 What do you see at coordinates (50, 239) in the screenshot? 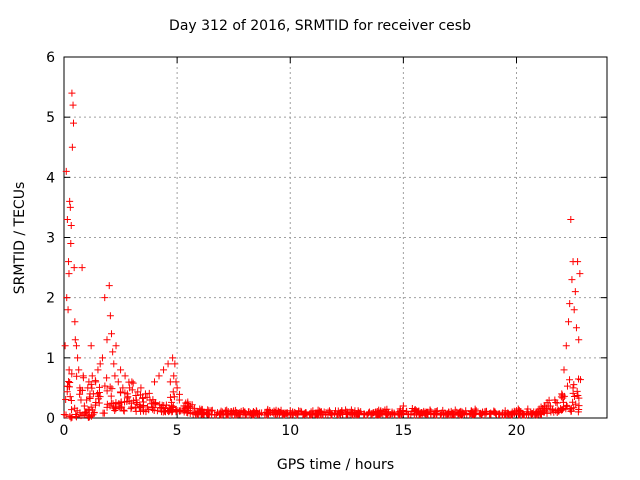
I see `y-tick-label: 3` at bounding box center [50, 239].